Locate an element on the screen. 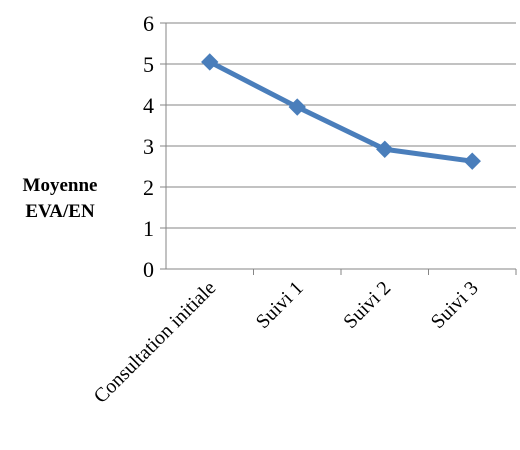  y-tick-label-2: 2 is located at coordinates (148, 187).